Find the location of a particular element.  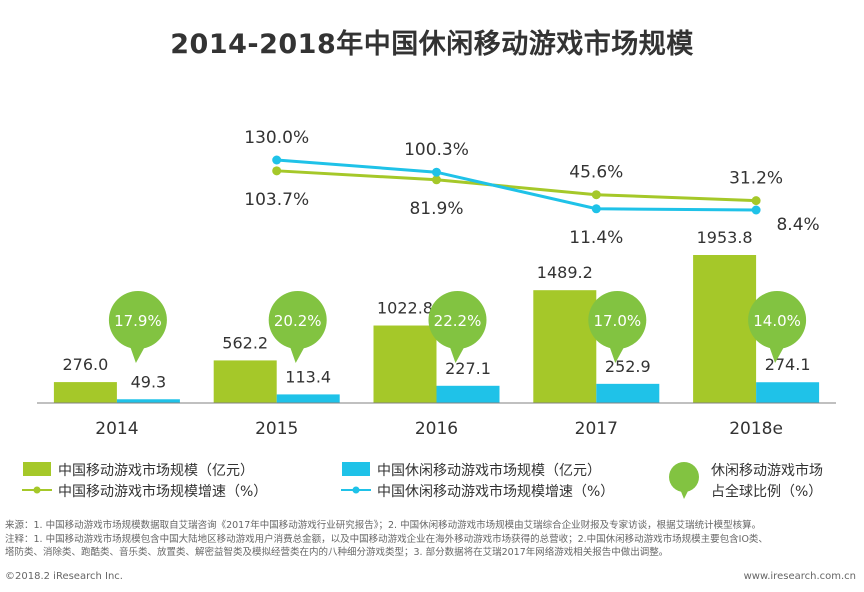

bubble-label-2014: 17.9% is located at coordinates (138, 321).